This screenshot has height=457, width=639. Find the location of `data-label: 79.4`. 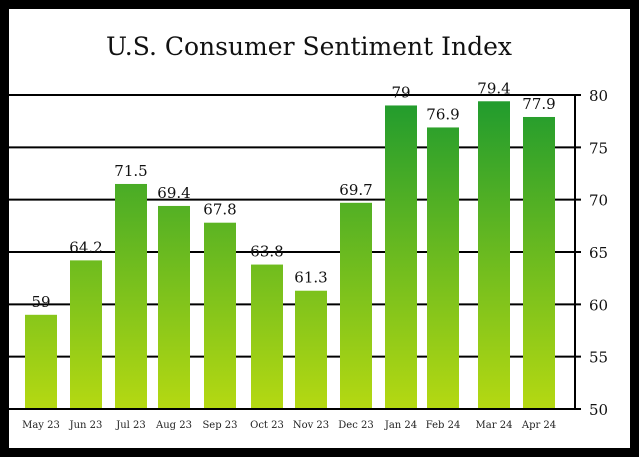

data-label: 79.4 is located at coordinates (493, 88).